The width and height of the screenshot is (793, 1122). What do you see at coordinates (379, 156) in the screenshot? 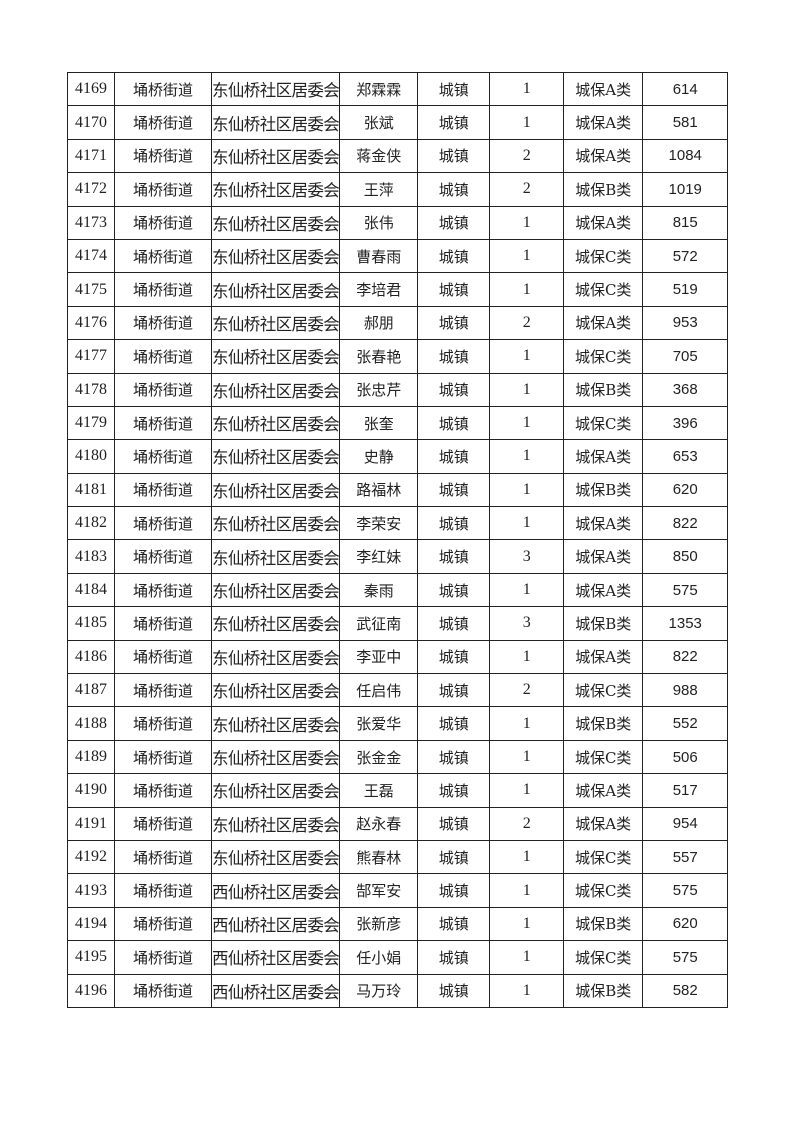
I see `person-name-cell: 蒋金侠` at bounding box center [379, 156].